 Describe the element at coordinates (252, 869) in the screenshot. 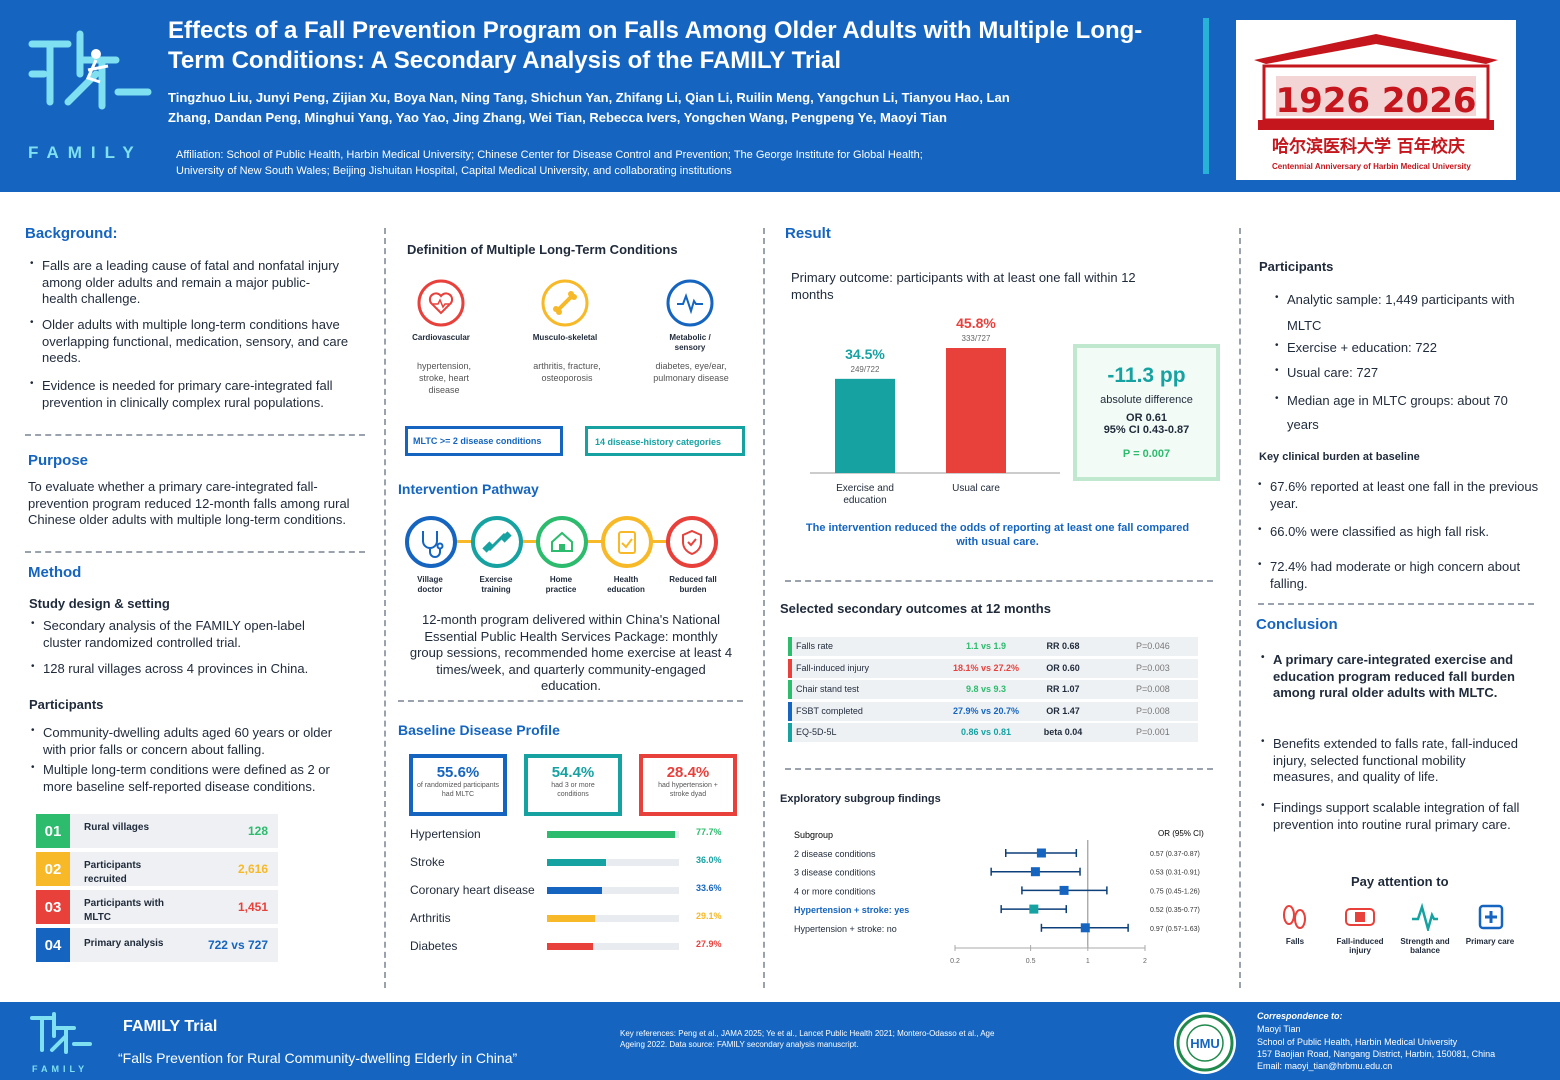

I see `stat-value: 2,616` at that location.